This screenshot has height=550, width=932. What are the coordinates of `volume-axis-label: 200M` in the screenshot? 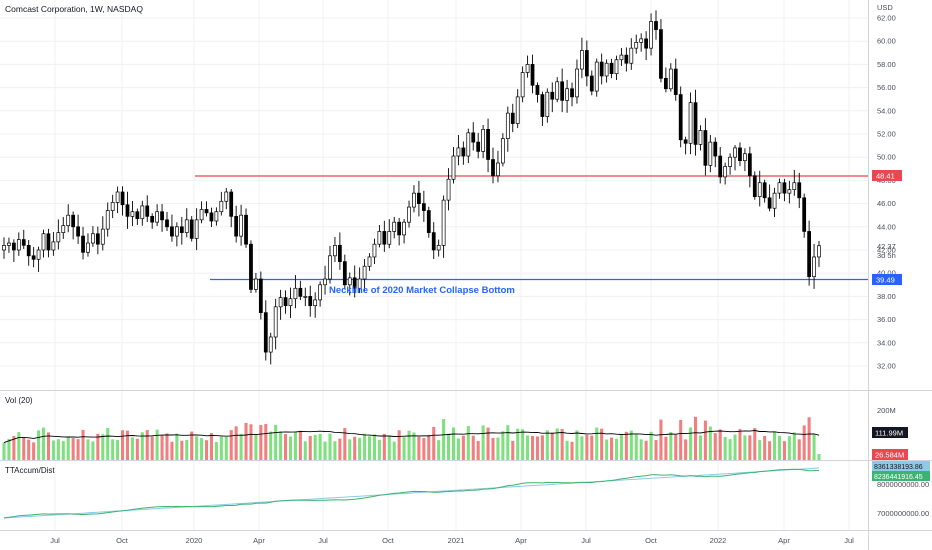 It's located at (886, 410).